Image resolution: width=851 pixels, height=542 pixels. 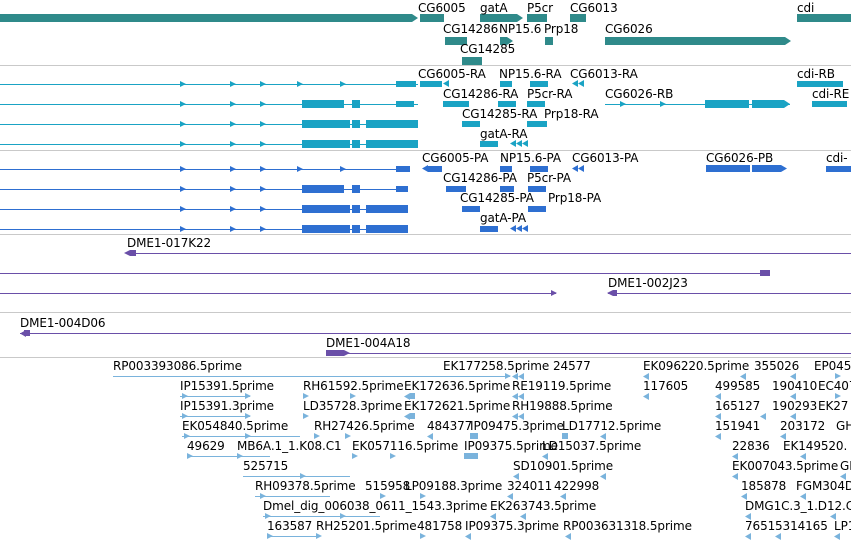 What do you see at coordinates (457, 406) in the screenshot?
I see `est-label: EK172621.5prime` at bounding box center [457, 406].